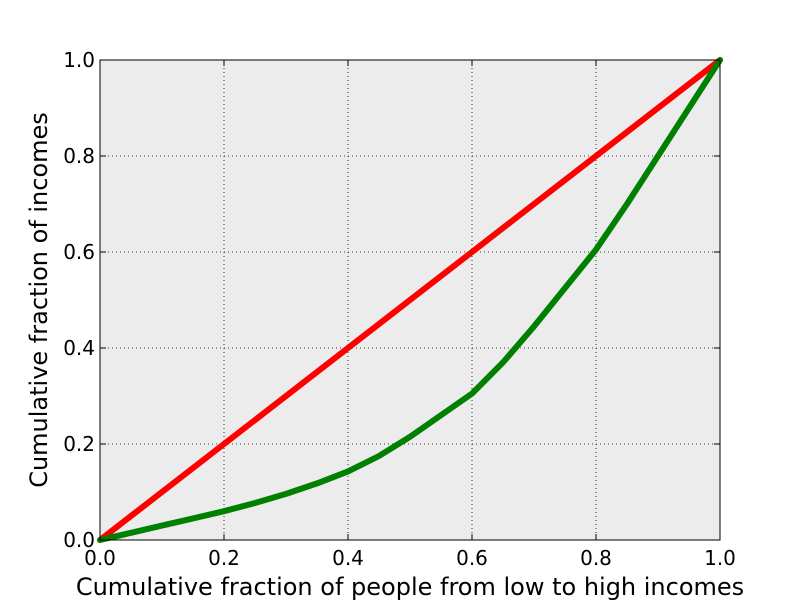 Image resolution: width=800 pixels, height=600 pixels. What do you see at coordinates (39, 300) in the screenshot?
I see `y-axis-label: Cumulative fraction of incomes` at bounding box center [39, 300].